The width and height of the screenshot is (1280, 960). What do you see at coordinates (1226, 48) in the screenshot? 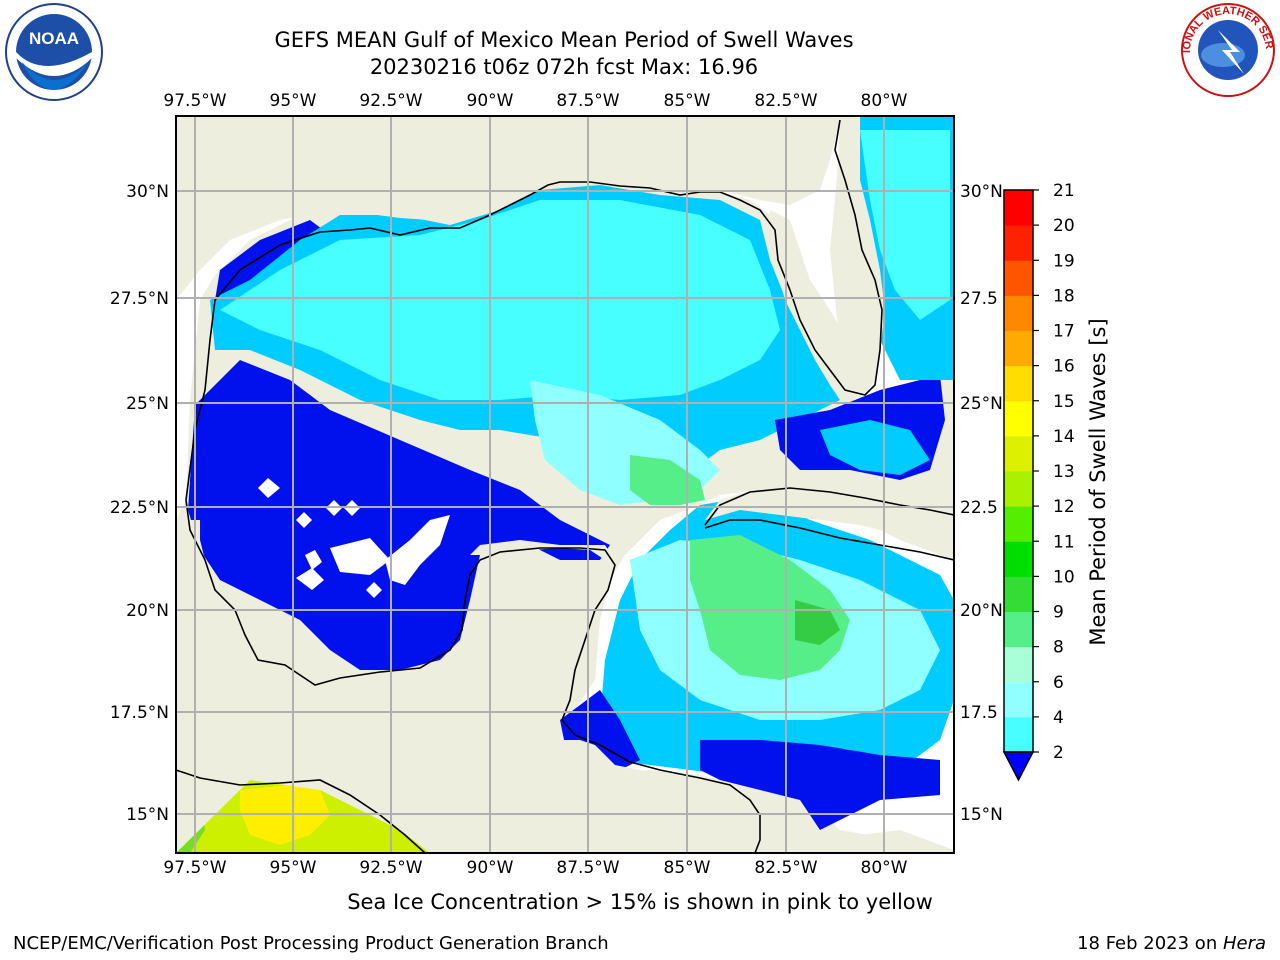
I see `nws-logo: NATIONAL WEATHER SERVICE` at bounding box center [1226, 48].